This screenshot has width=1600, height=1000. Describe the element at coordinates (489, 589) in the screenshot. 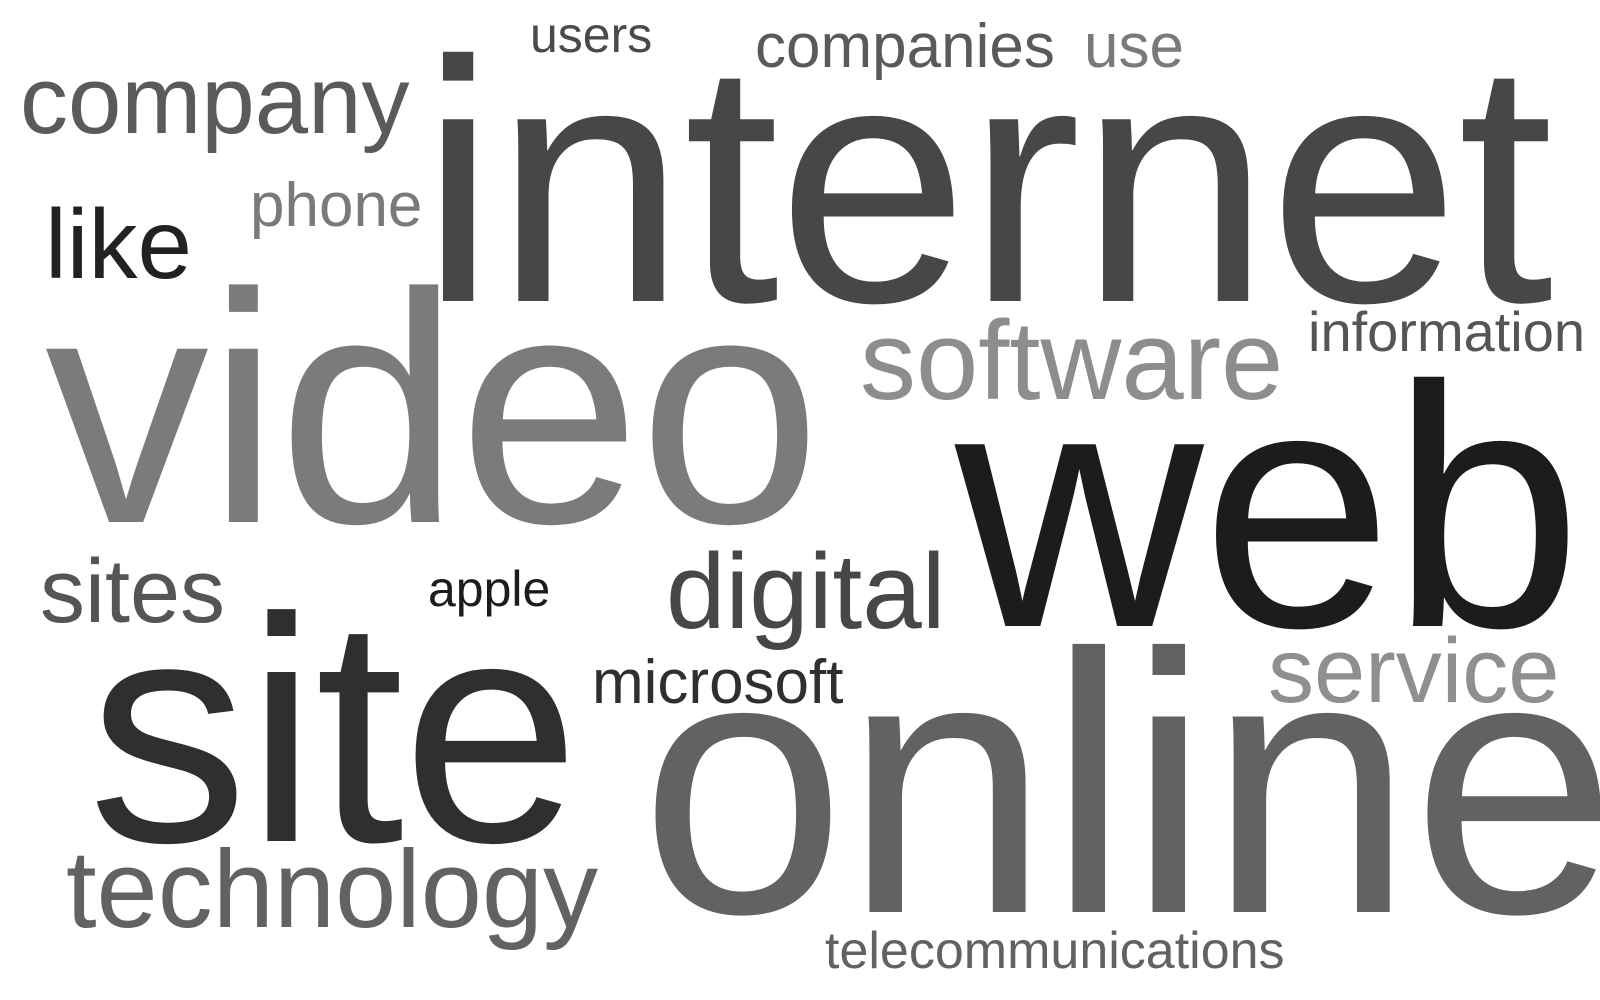

I see `word-apple: apple` at that location.